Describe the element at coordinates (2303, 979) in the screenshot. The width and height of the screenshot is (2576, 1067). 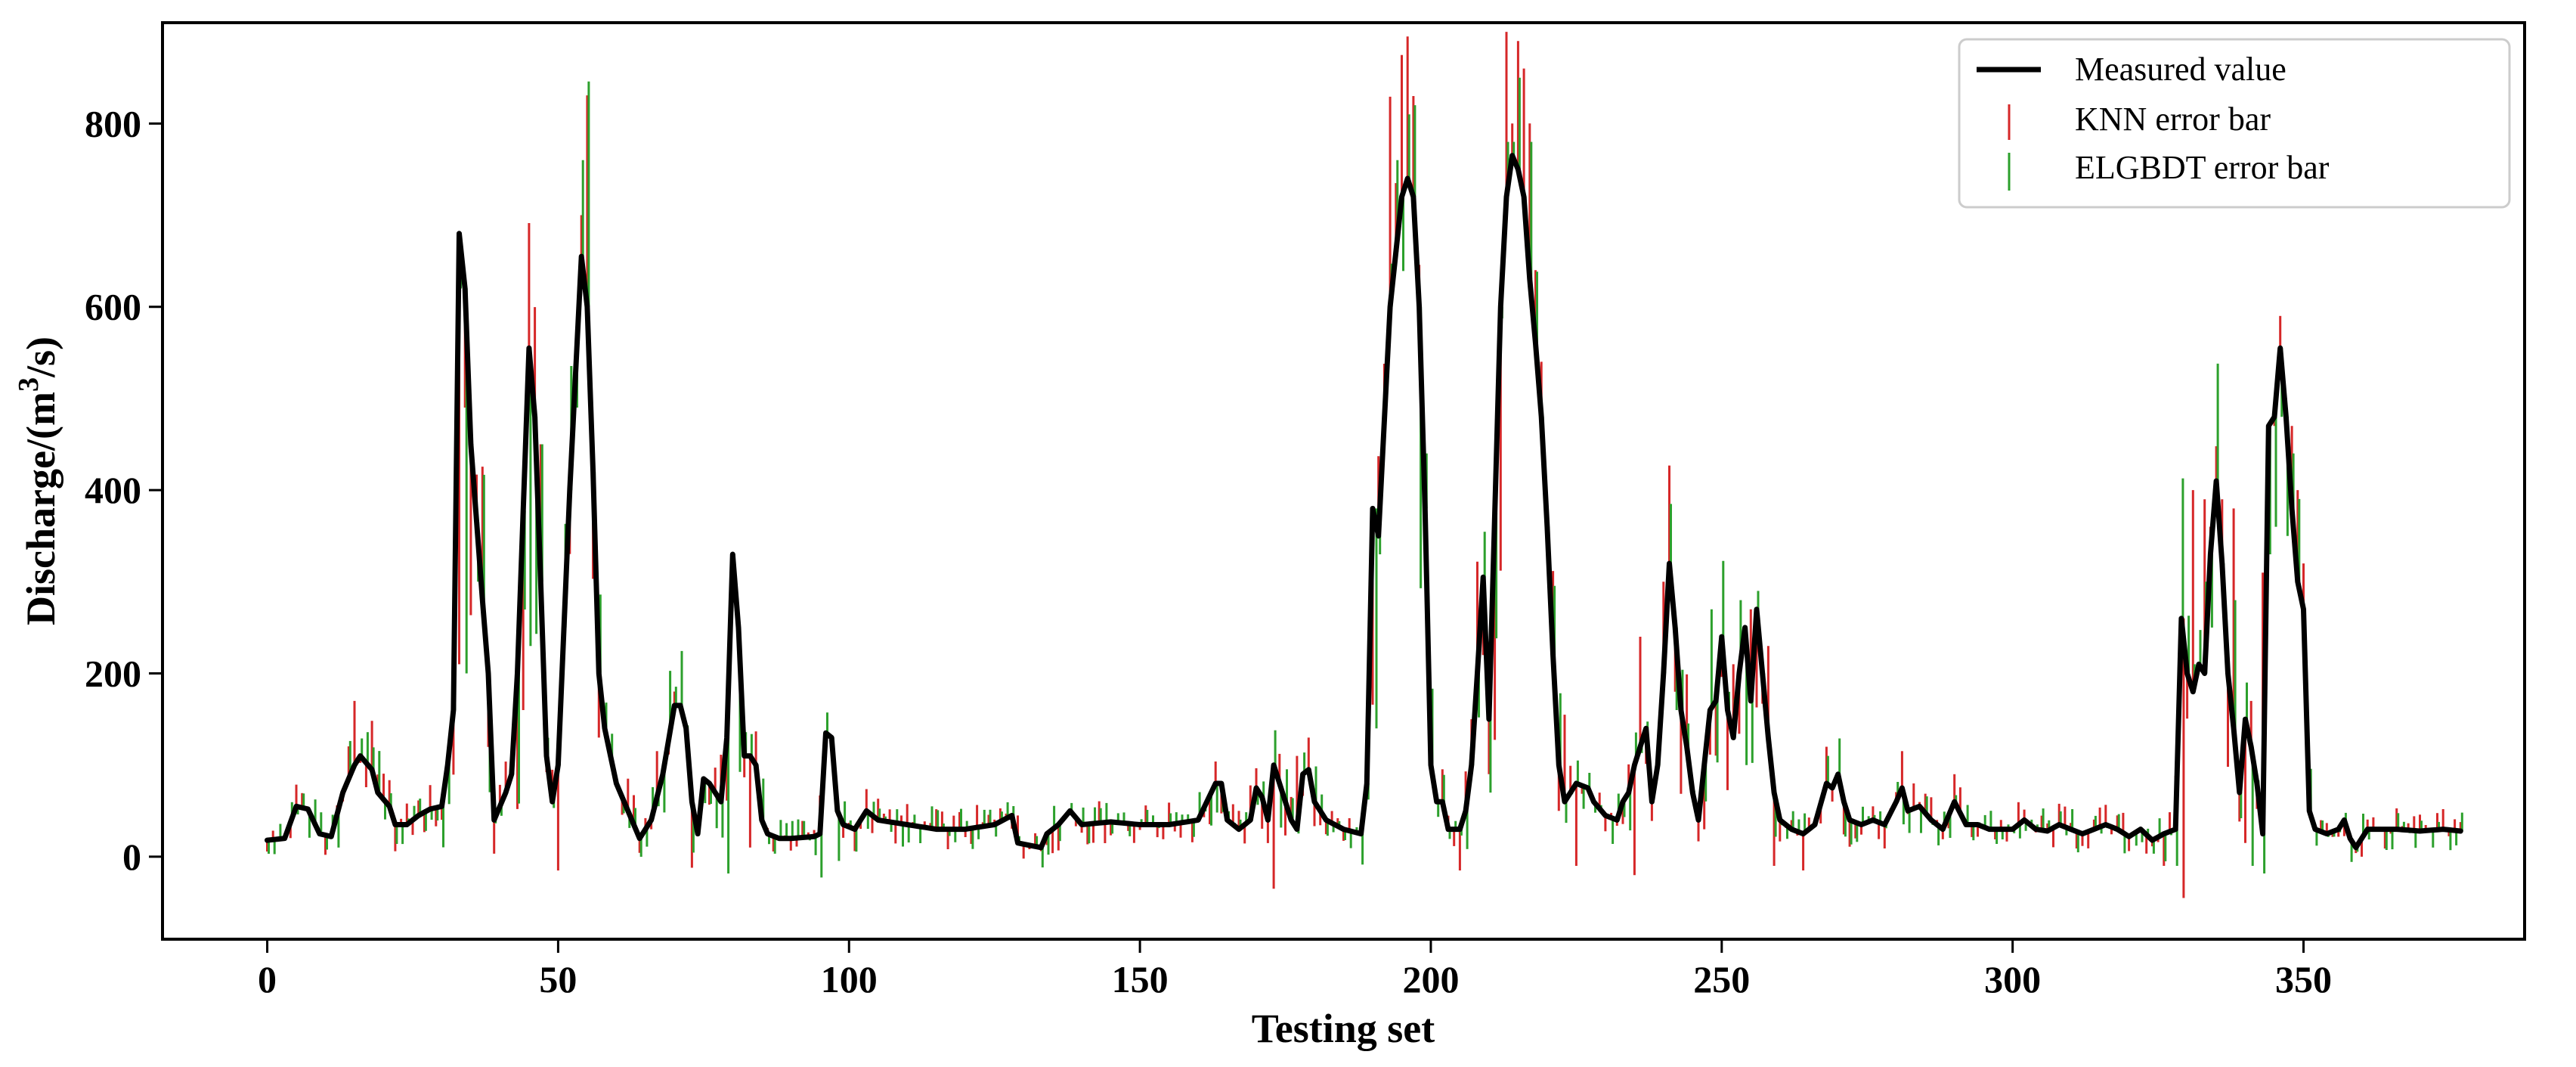
I see `x-tick-label: 350` at that location.